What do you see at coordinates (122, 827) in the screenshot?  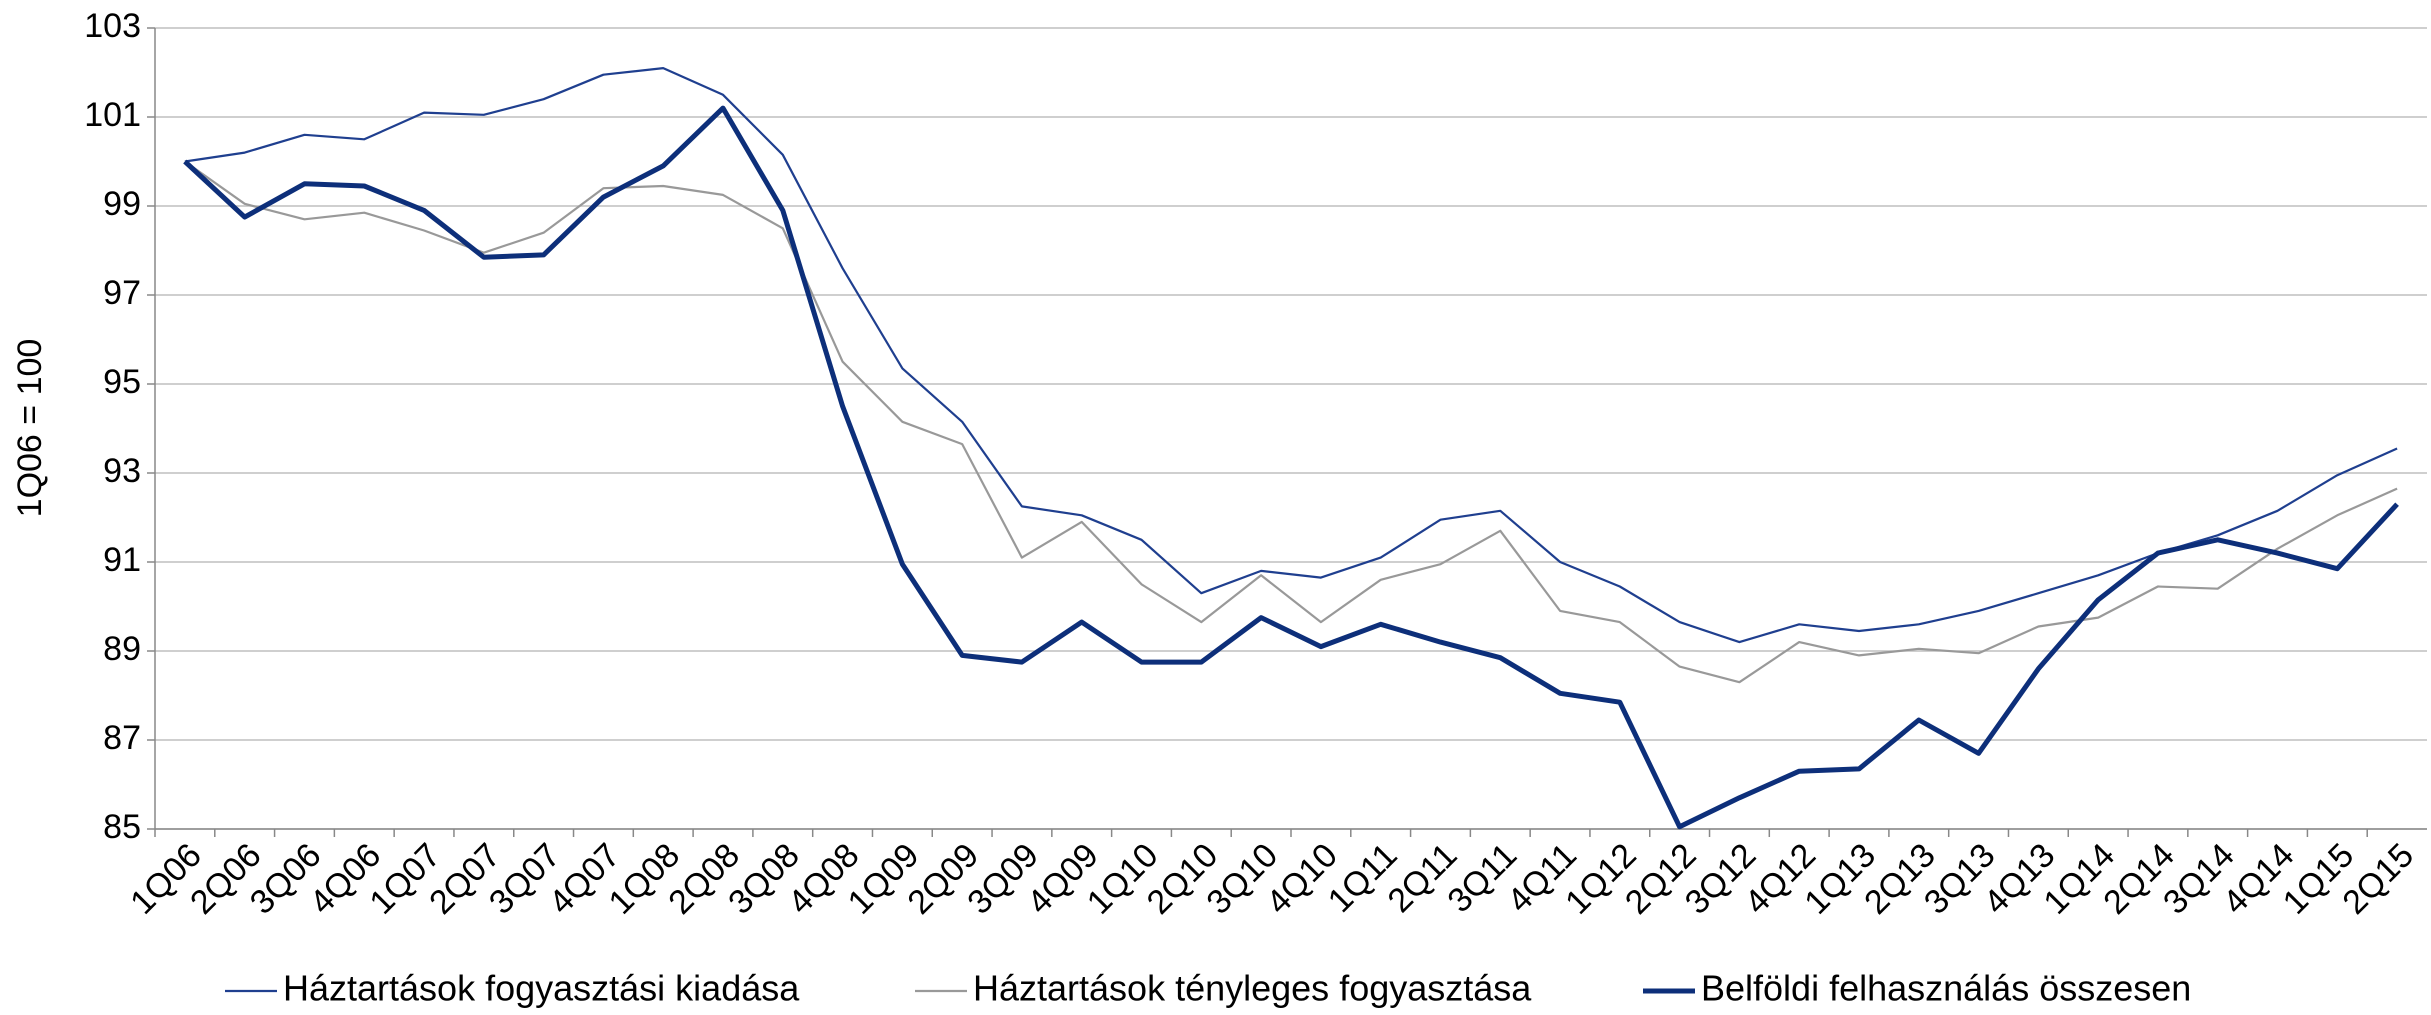 I see `y-tick-label: 85` at bounding box center [122, 827].